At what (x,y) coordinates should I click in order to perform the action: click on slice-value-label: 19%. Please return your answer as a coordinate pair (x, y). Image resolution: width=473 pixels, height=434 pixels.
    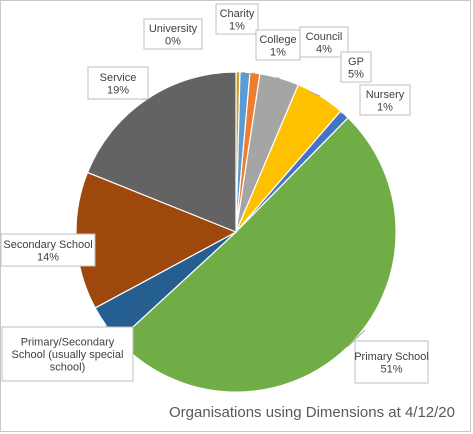
    Looking at the image, I should click on (118, 90).